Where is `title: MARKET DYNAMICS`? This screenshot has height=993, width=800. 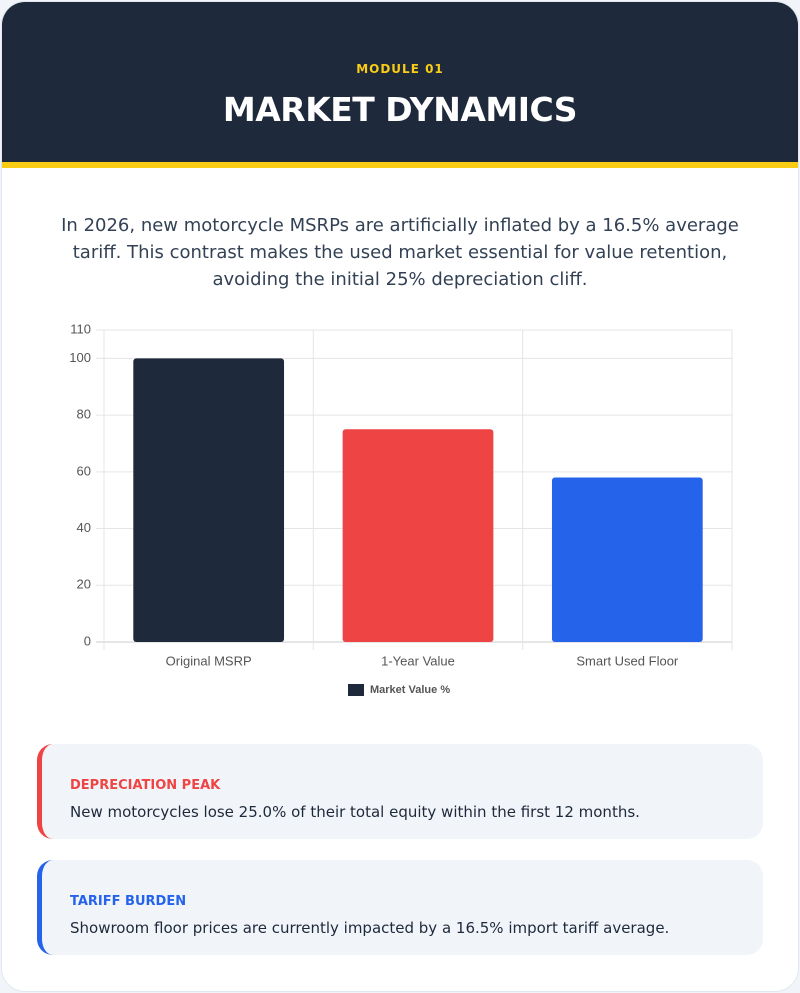 title: MARKET DYNAMICS is located at coordinates (400, 109).